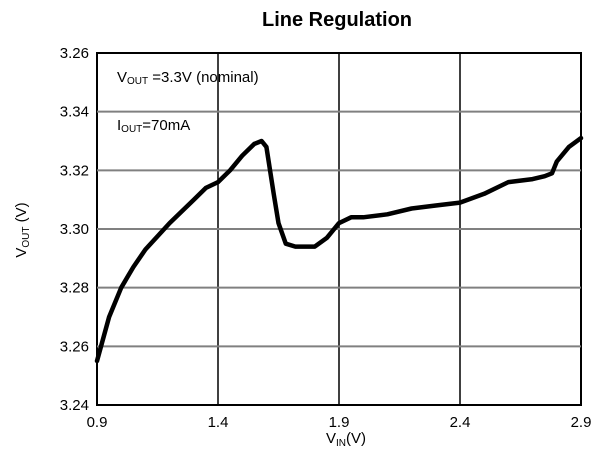 The height and width of the screenshot is (452, 602). I want to click on x-tick-label: 0.9, so click(97, 422).